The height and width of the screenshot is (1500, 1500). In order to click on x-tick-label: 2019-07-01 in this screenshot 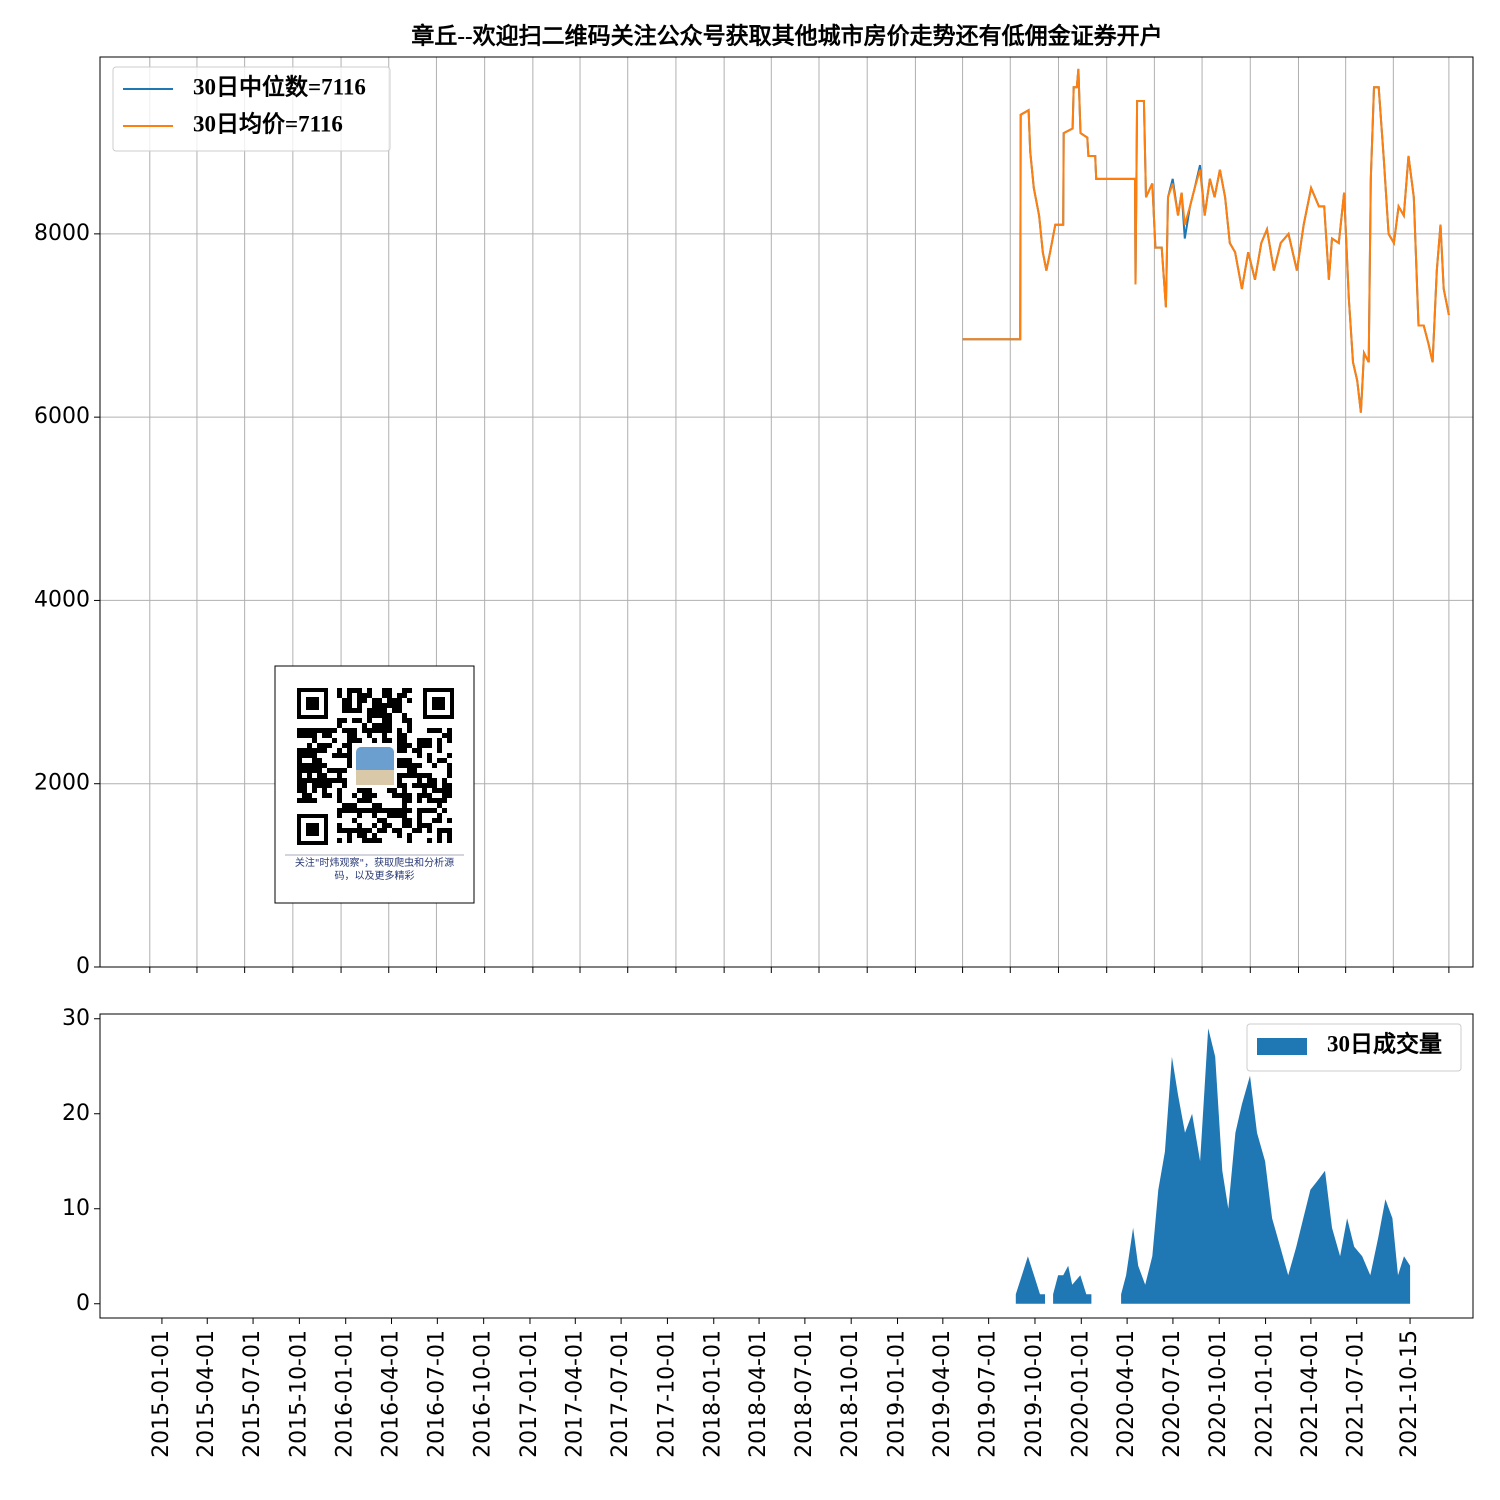, I will do `click(988, 1394)`.